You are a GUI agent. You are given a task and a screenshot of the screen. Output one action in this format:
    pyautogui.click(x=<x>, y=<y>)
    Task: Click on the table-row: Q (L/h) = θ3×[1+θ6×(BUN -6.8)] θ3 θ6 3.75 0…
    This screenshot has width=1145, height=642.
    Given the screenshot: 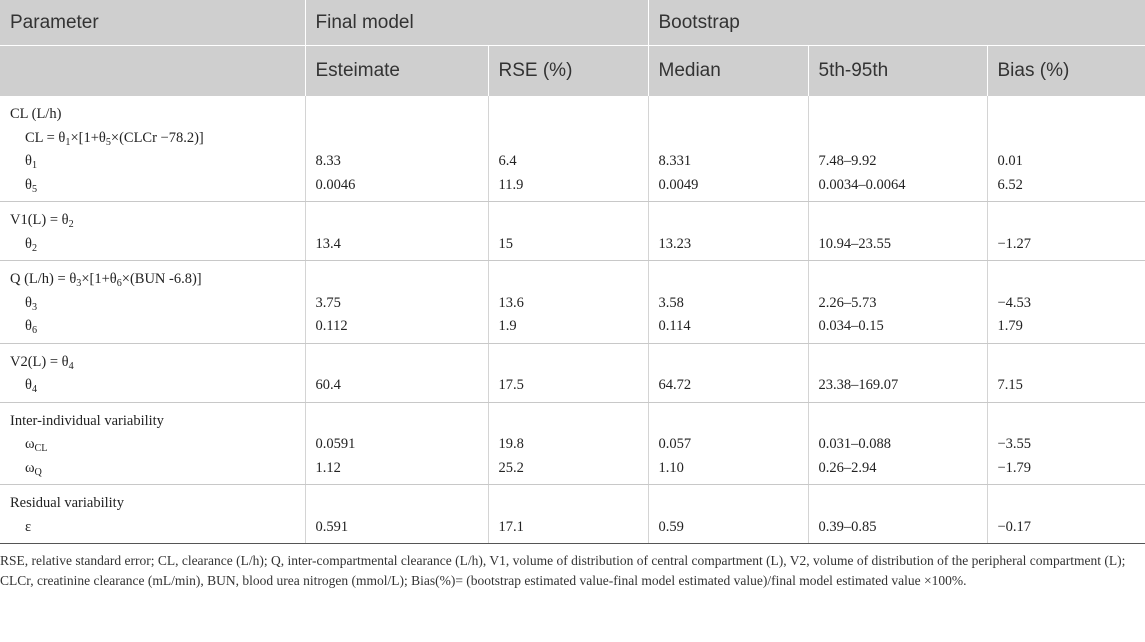 What is the action you would take?
    pyautogui.click(x=572, y=302)
    